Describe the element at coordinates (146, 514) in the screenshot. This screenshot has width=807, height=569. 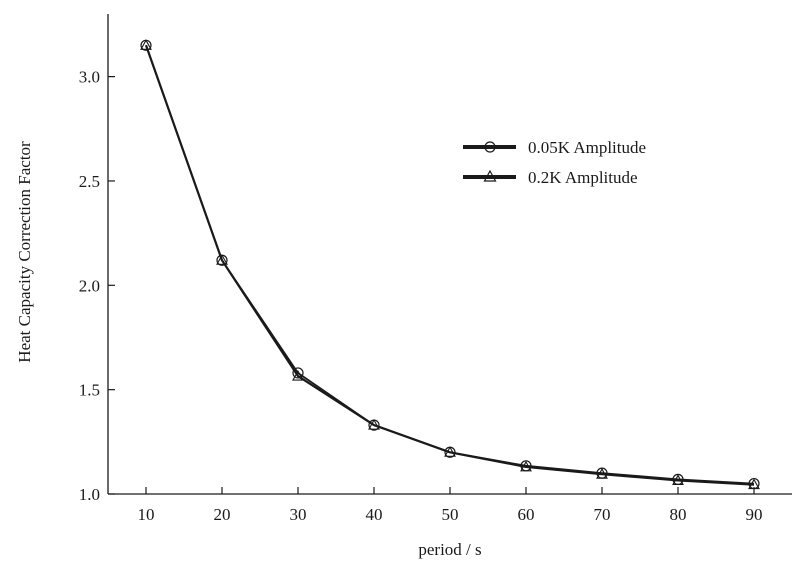
I see `x-tick-label-0: 10` at that location.